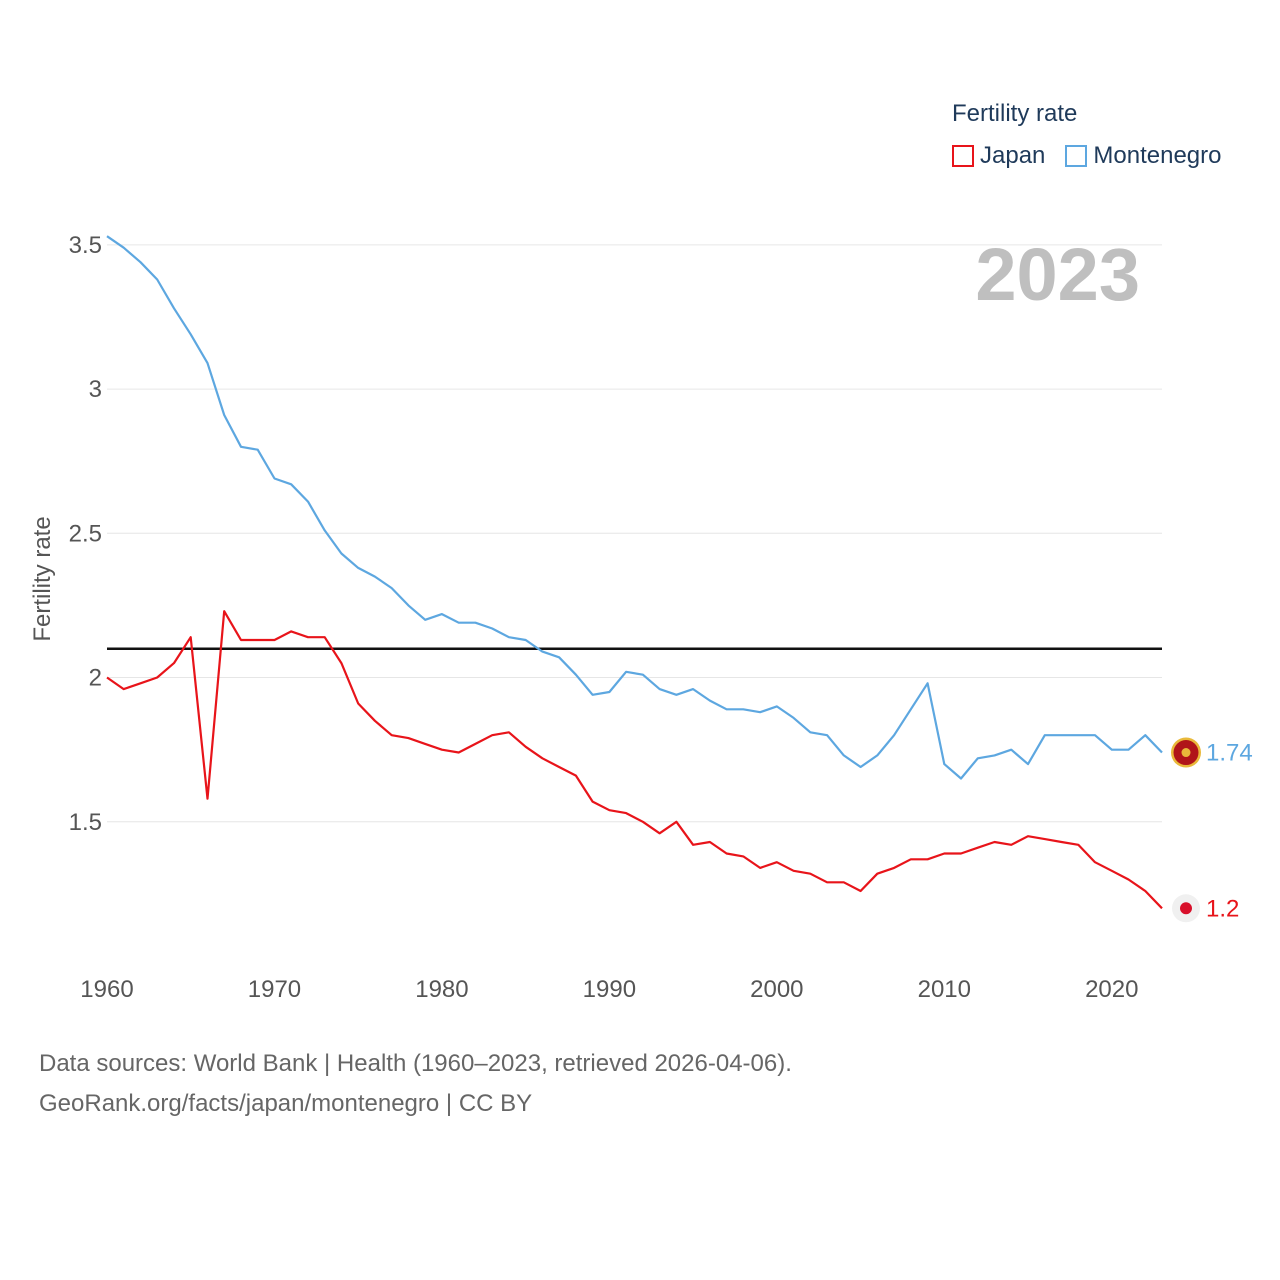  What do you see at coordinates (1015, 113) in the screenshot?
I see `legend-title: Fertility rate` at bounding box center [1015, 113].